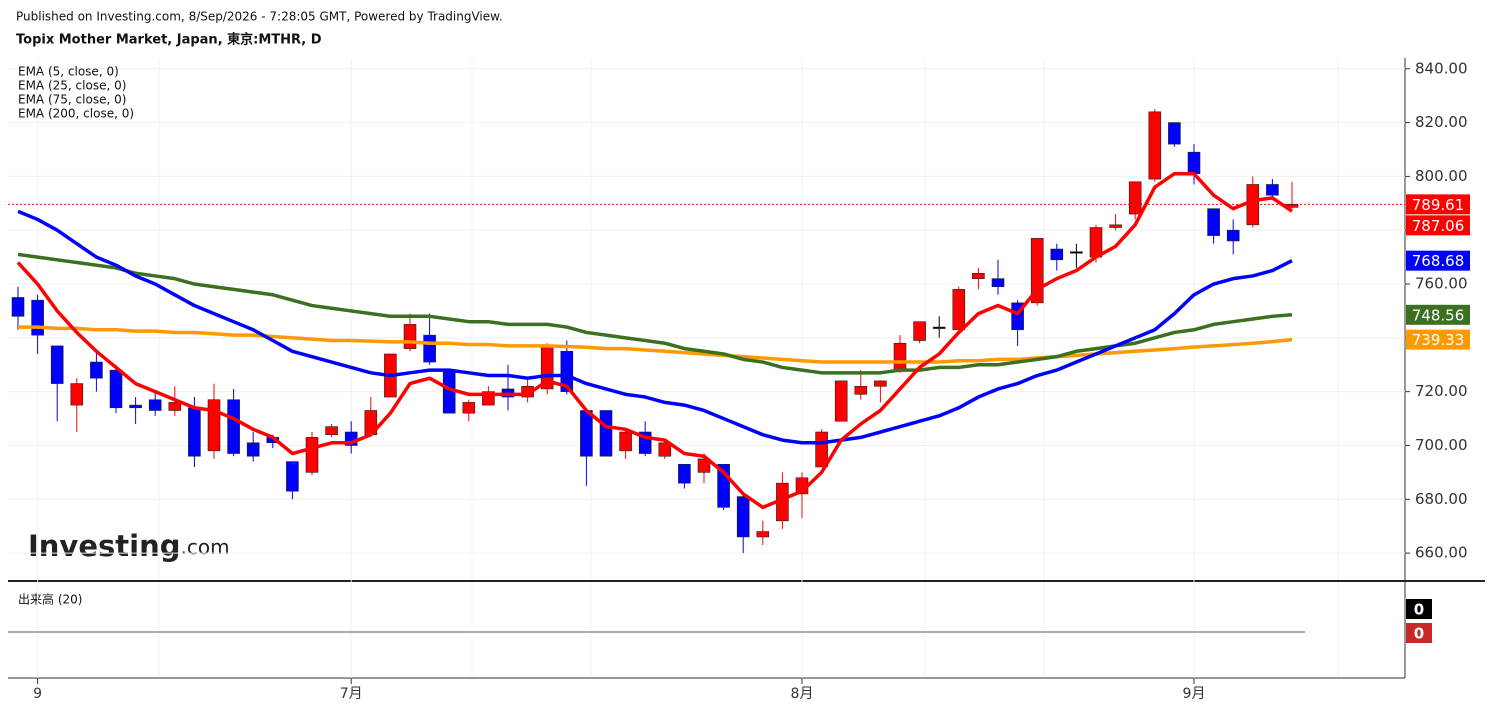 The image size is (1489, 715). I want to click on legend-entry: EMA (25, close, 0), so click(72, 86).